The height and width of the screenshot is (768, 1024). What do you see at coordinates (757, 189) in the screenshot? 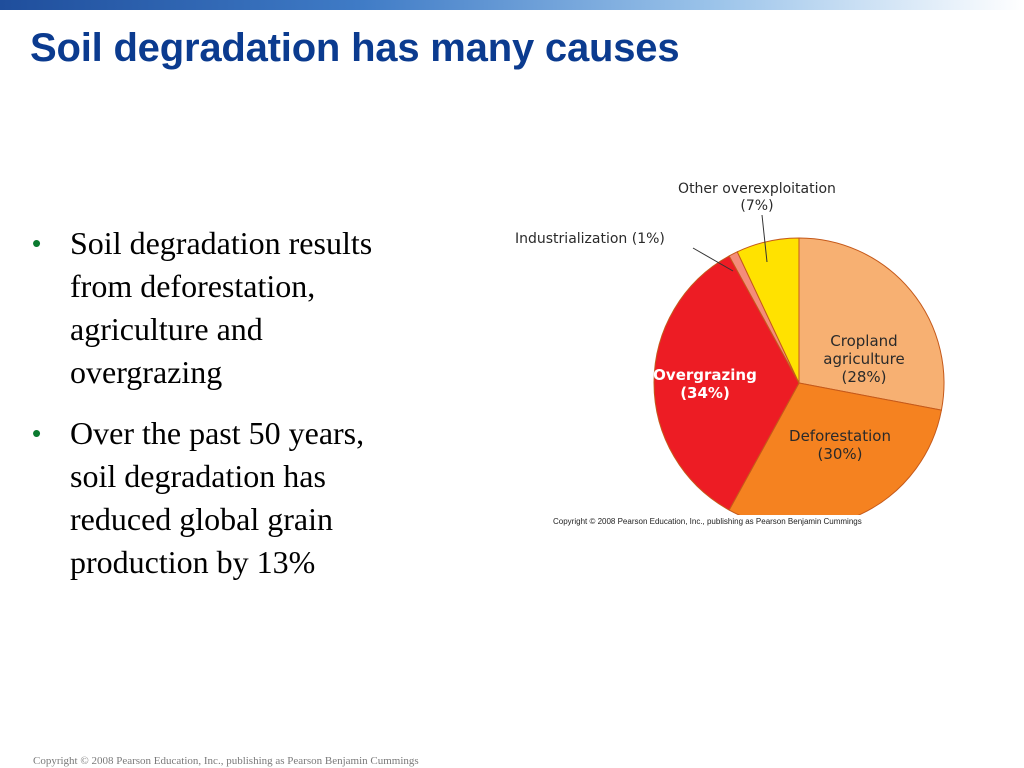
I see `pie-slice-label-line: Other overexploitation` at bounding box center [757, 189].